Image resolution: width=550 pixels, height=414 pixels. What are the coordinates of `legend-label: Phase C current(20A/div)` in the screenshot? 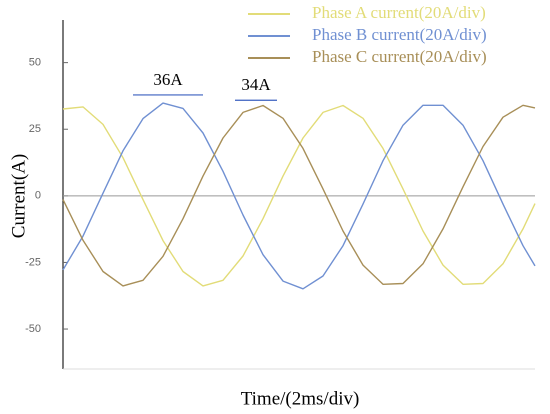 It's located at (399, 56).